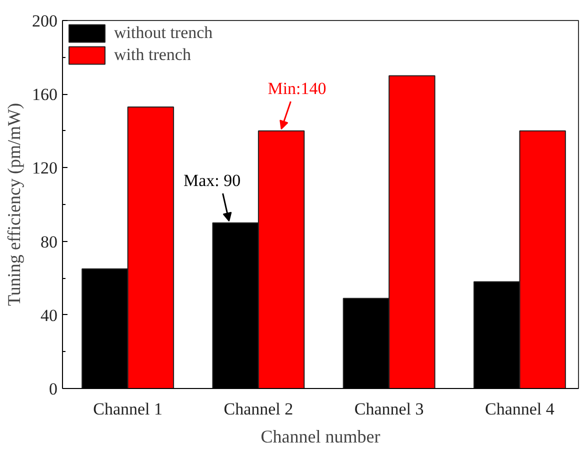 Image resolution: width=582 pixels, height=449 pixels. What do you see at coordinates (45, 21) in the screenshot?
I see `y-tick-label: 200` at bounding box center [45, 21].